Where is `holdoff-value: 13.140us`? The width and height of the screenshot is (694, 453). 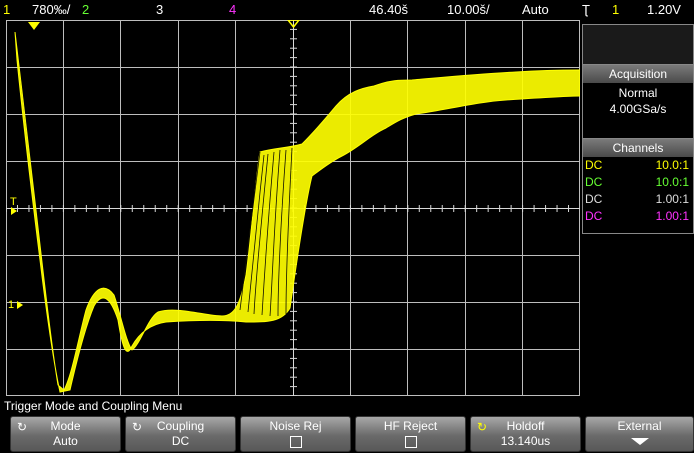
holdoff-value: 13.140us is located at coordinates (525, 441).